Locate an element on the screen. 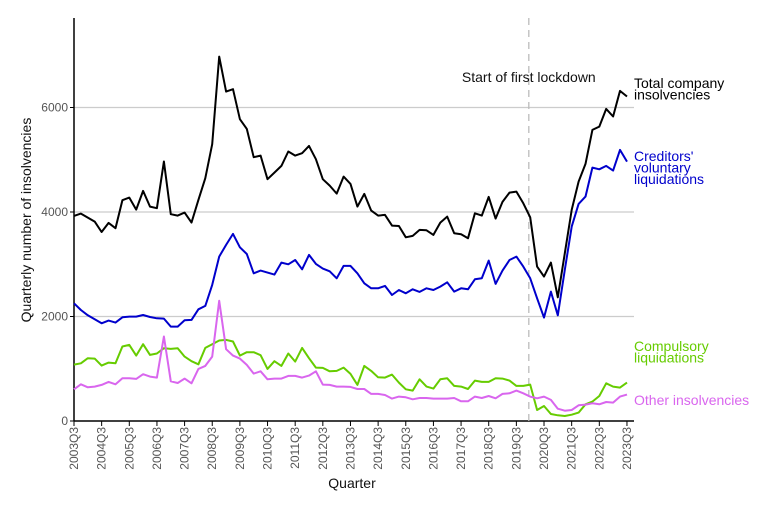  series-label: voluntary is located at coordinates (662, 168).